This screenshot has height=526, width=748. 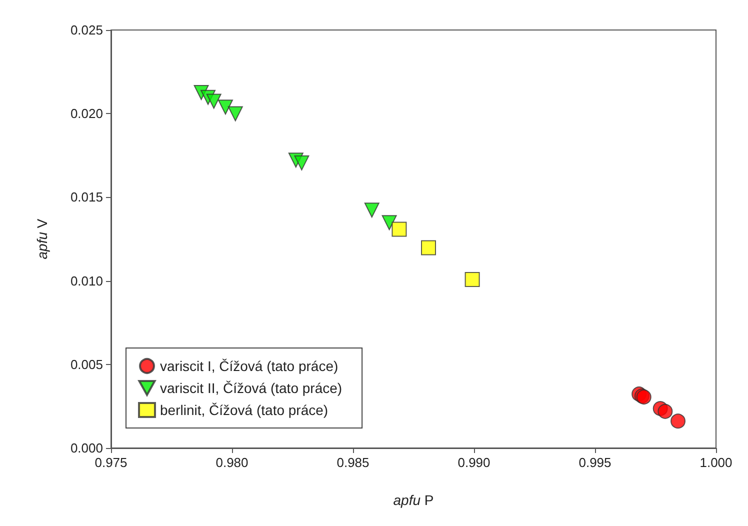 I want to click on y-axis-title: apfu V, so click(x=42, y=239).